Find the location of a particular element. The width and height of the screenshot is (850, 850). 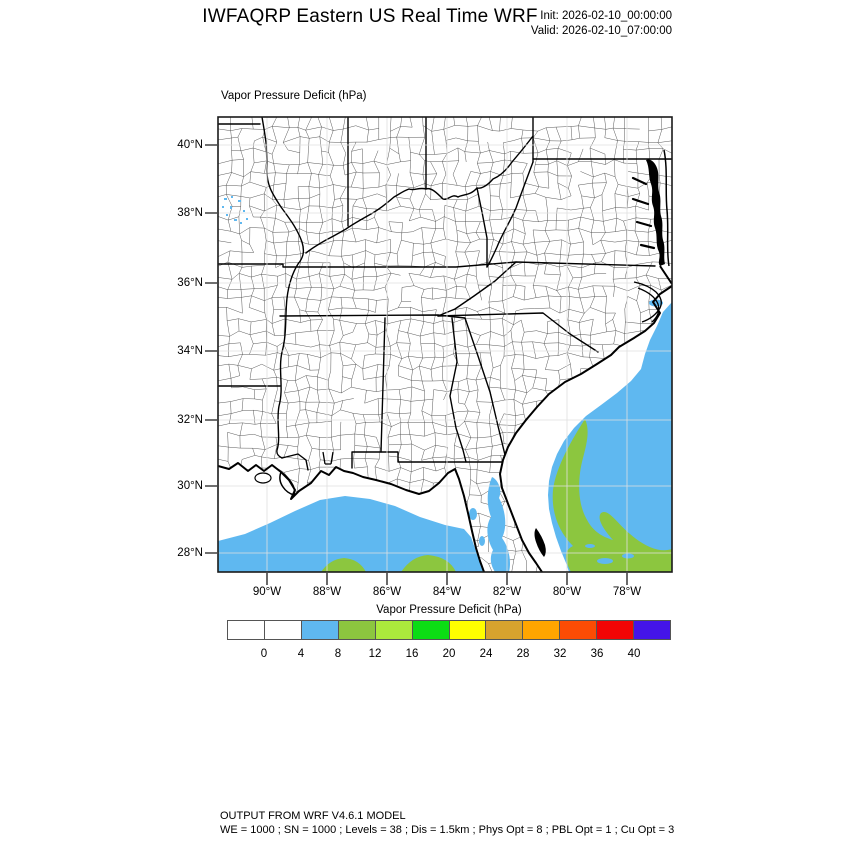

colorbar-tick-label: 40 is located at coordinates (634, 654).